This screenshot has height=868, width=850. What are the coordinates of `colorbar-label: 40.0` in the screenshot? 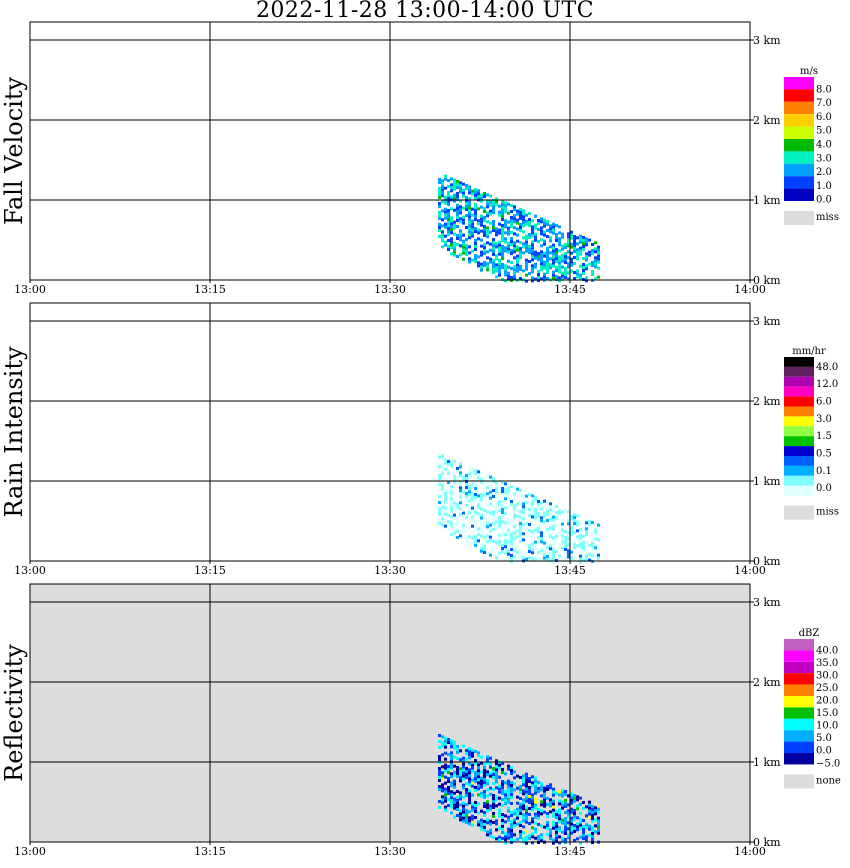 It's located at (827, 650).